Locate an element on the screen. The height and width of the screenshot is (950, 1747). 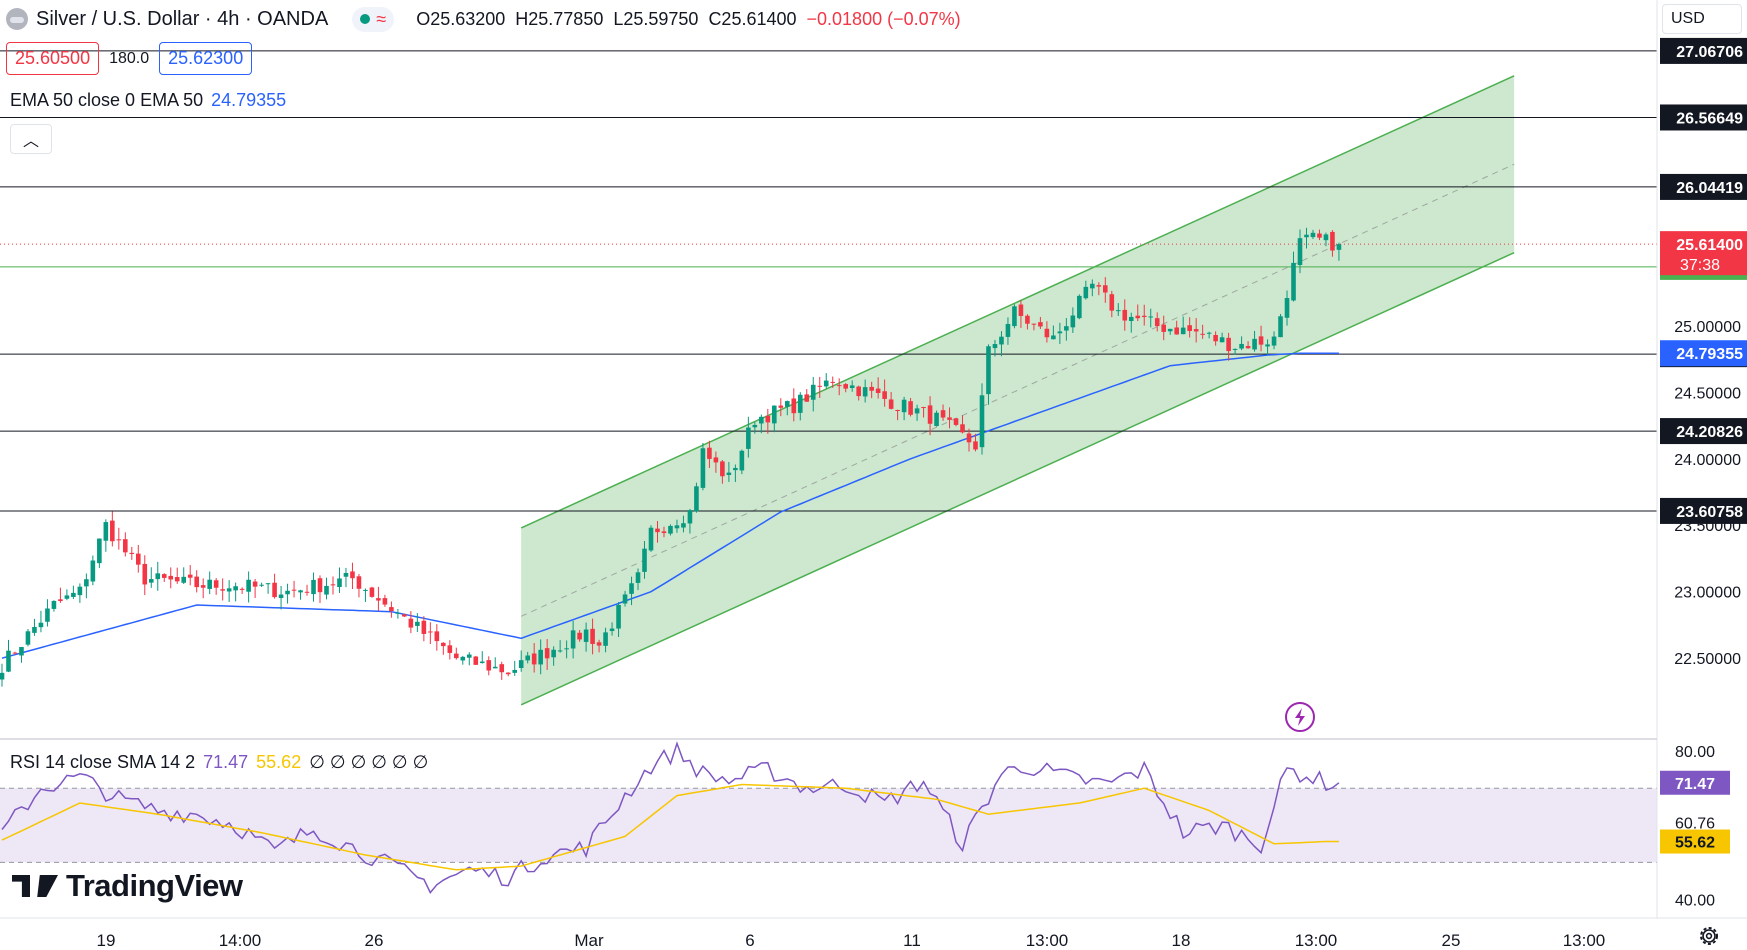
ema-value: 24.79355 is located at coordinates (249, 100).